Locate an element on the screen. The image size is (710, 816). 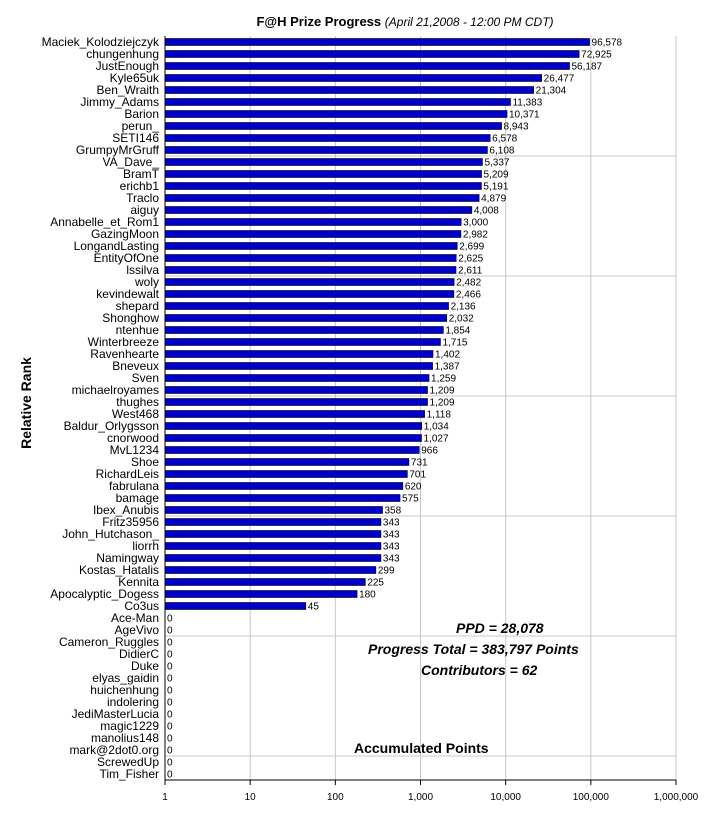
data-label: 2,032 is located at coordinates (461, 319).